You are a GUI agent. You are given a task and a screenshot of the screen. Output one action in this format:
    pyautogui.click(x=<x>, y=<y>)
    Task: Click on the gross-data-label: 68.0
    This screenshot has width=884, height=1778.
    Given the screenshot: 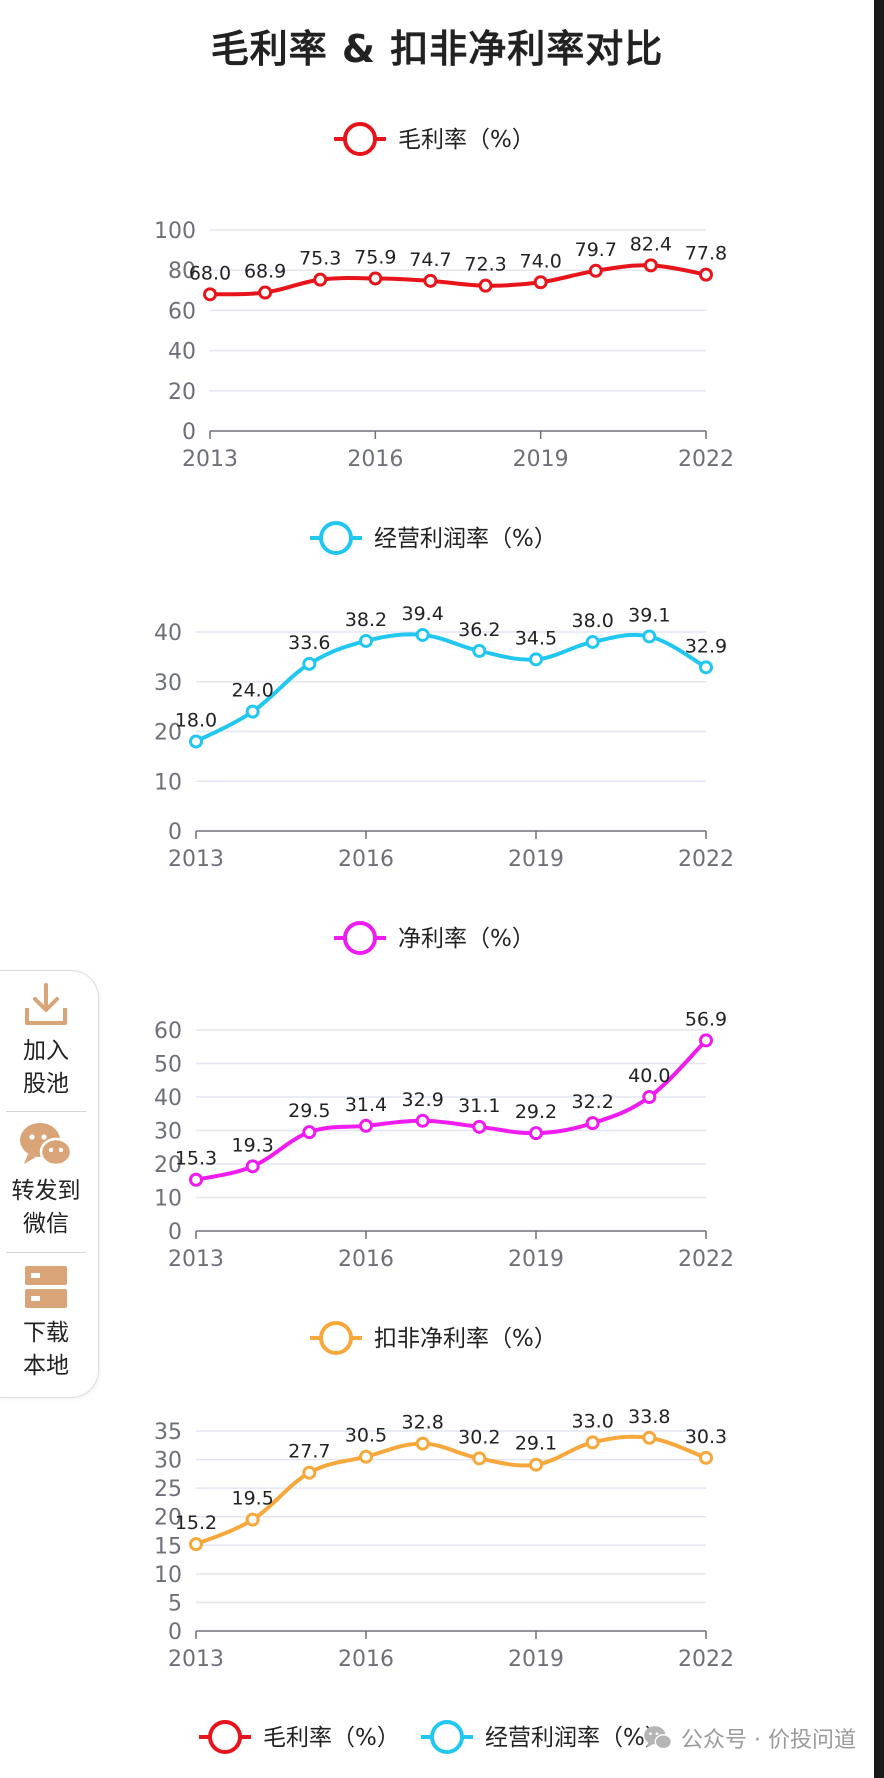 What is the action you would take?
    pyautogui.click(x=210, y=273)
    